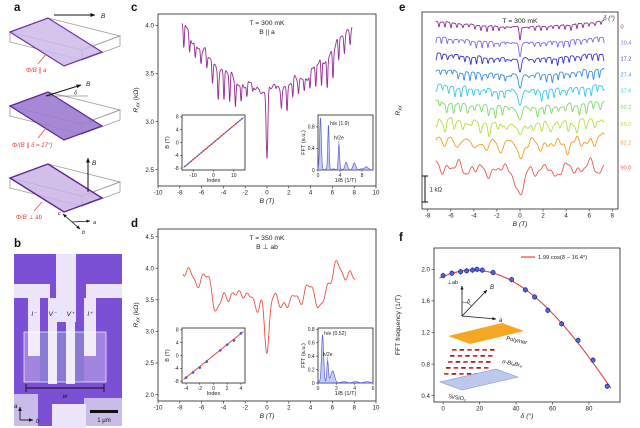 The height and width of the screenshot is (428, 640). What do you see at coordinates (149, 268) in the screenshot?
I see `svg-text: 4.0` at bounding box center [149, 268].